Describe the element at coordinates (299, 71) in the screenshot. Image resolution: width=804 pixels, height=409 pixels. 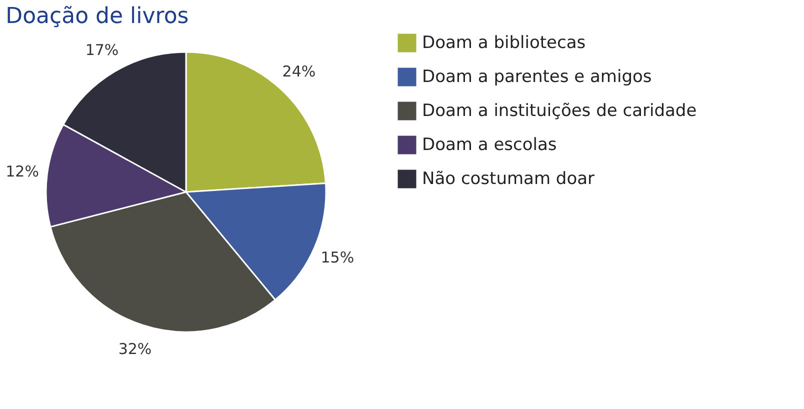
I see `data-label: 24%` at that location.